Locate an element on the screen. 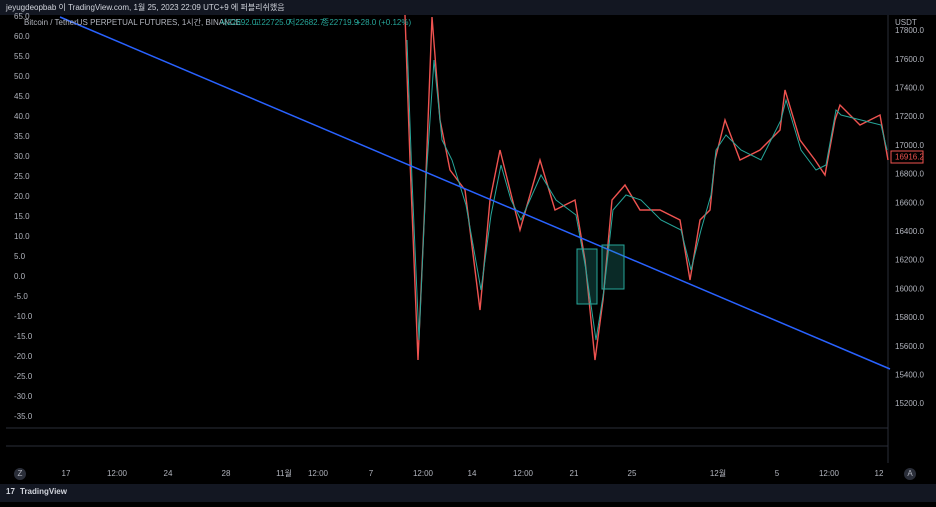 The width and height of the screenshot is (936, 507). left-tick-label: -35.0 is located at coordinates (23, 416).